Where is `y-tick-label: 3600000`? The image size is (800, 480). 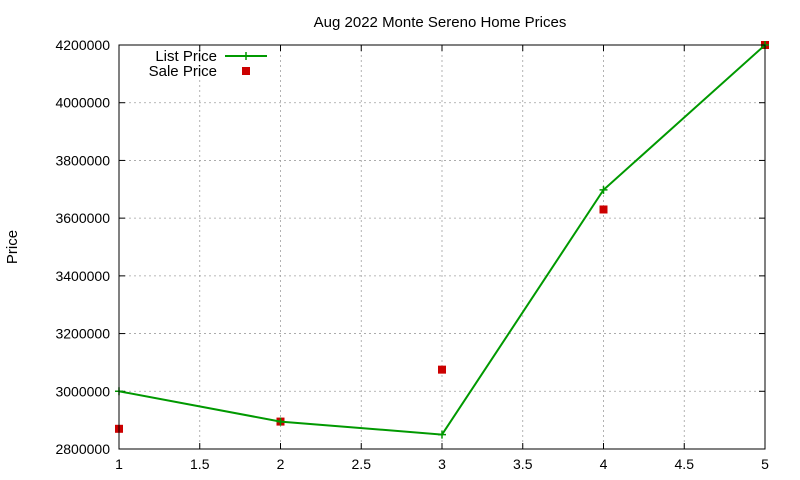
y-tick-label: 3600000 is located at coordinates (82, 218).